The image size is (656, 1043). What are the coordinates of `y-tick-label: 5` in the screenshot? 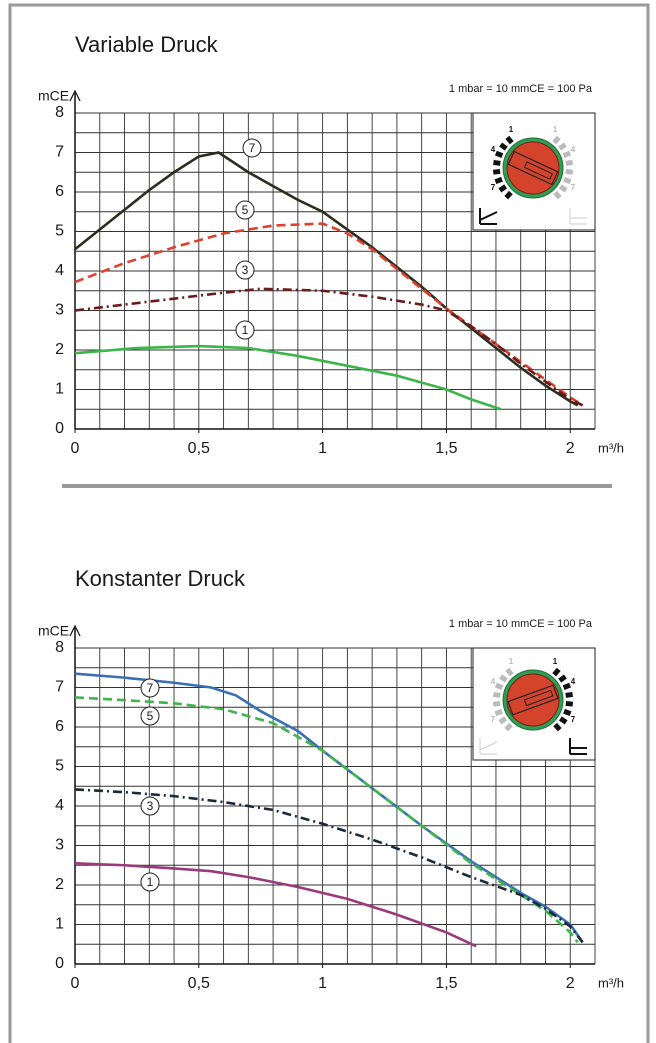 It's located at (59, 766).